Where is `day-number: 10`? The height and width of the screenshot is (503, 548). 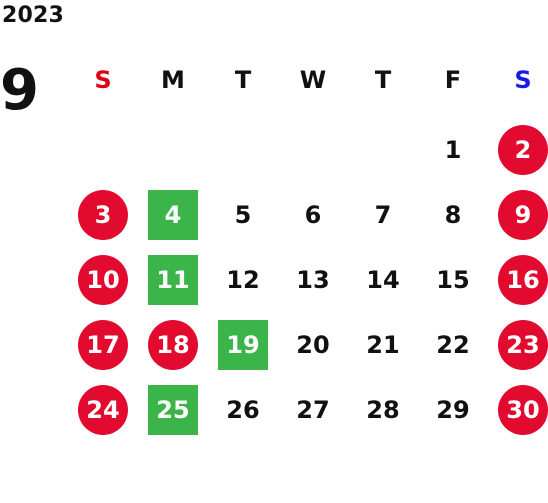
day-number: 10 is located at coordinates (103, 280).